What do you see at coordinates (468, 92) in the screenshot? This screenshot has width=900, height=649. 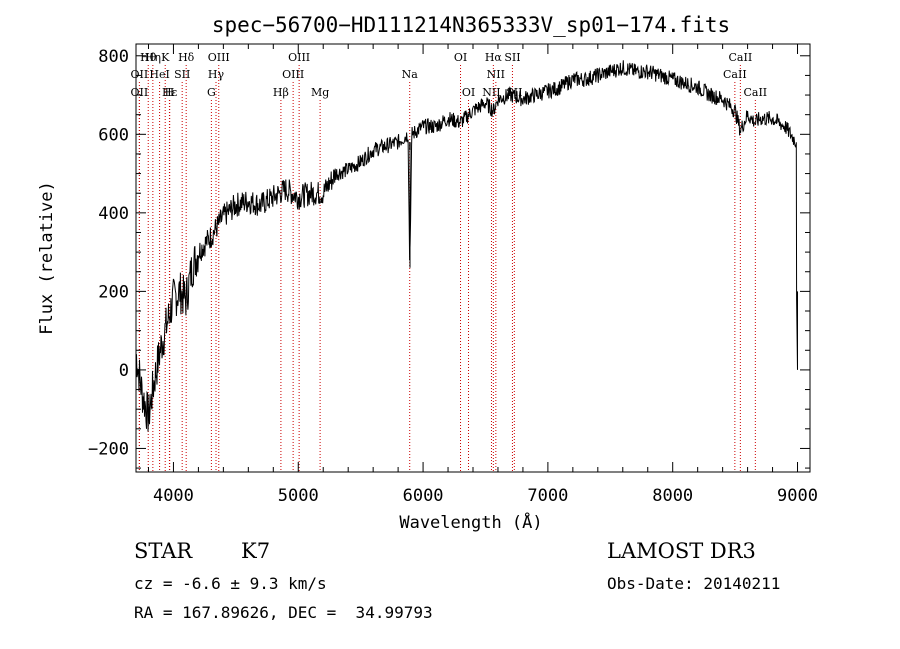 I see `line-label-19: OI` at bounding box center [468, 92].